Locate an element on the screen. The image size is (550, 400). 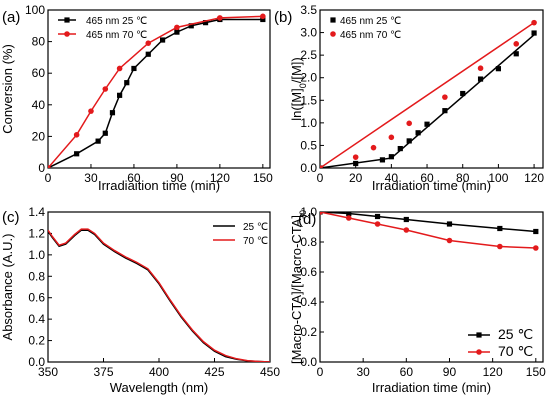
panel-label: (c) is located at coordinates (11, 217).